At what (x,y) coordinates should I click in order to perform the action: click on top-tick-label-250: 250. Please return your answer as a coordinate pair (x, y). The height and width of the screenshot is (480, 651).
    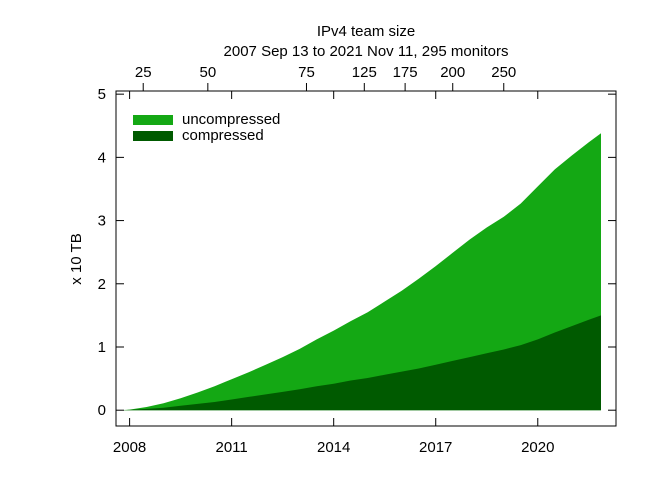
    Looking at the image, I should click on (503, 72).